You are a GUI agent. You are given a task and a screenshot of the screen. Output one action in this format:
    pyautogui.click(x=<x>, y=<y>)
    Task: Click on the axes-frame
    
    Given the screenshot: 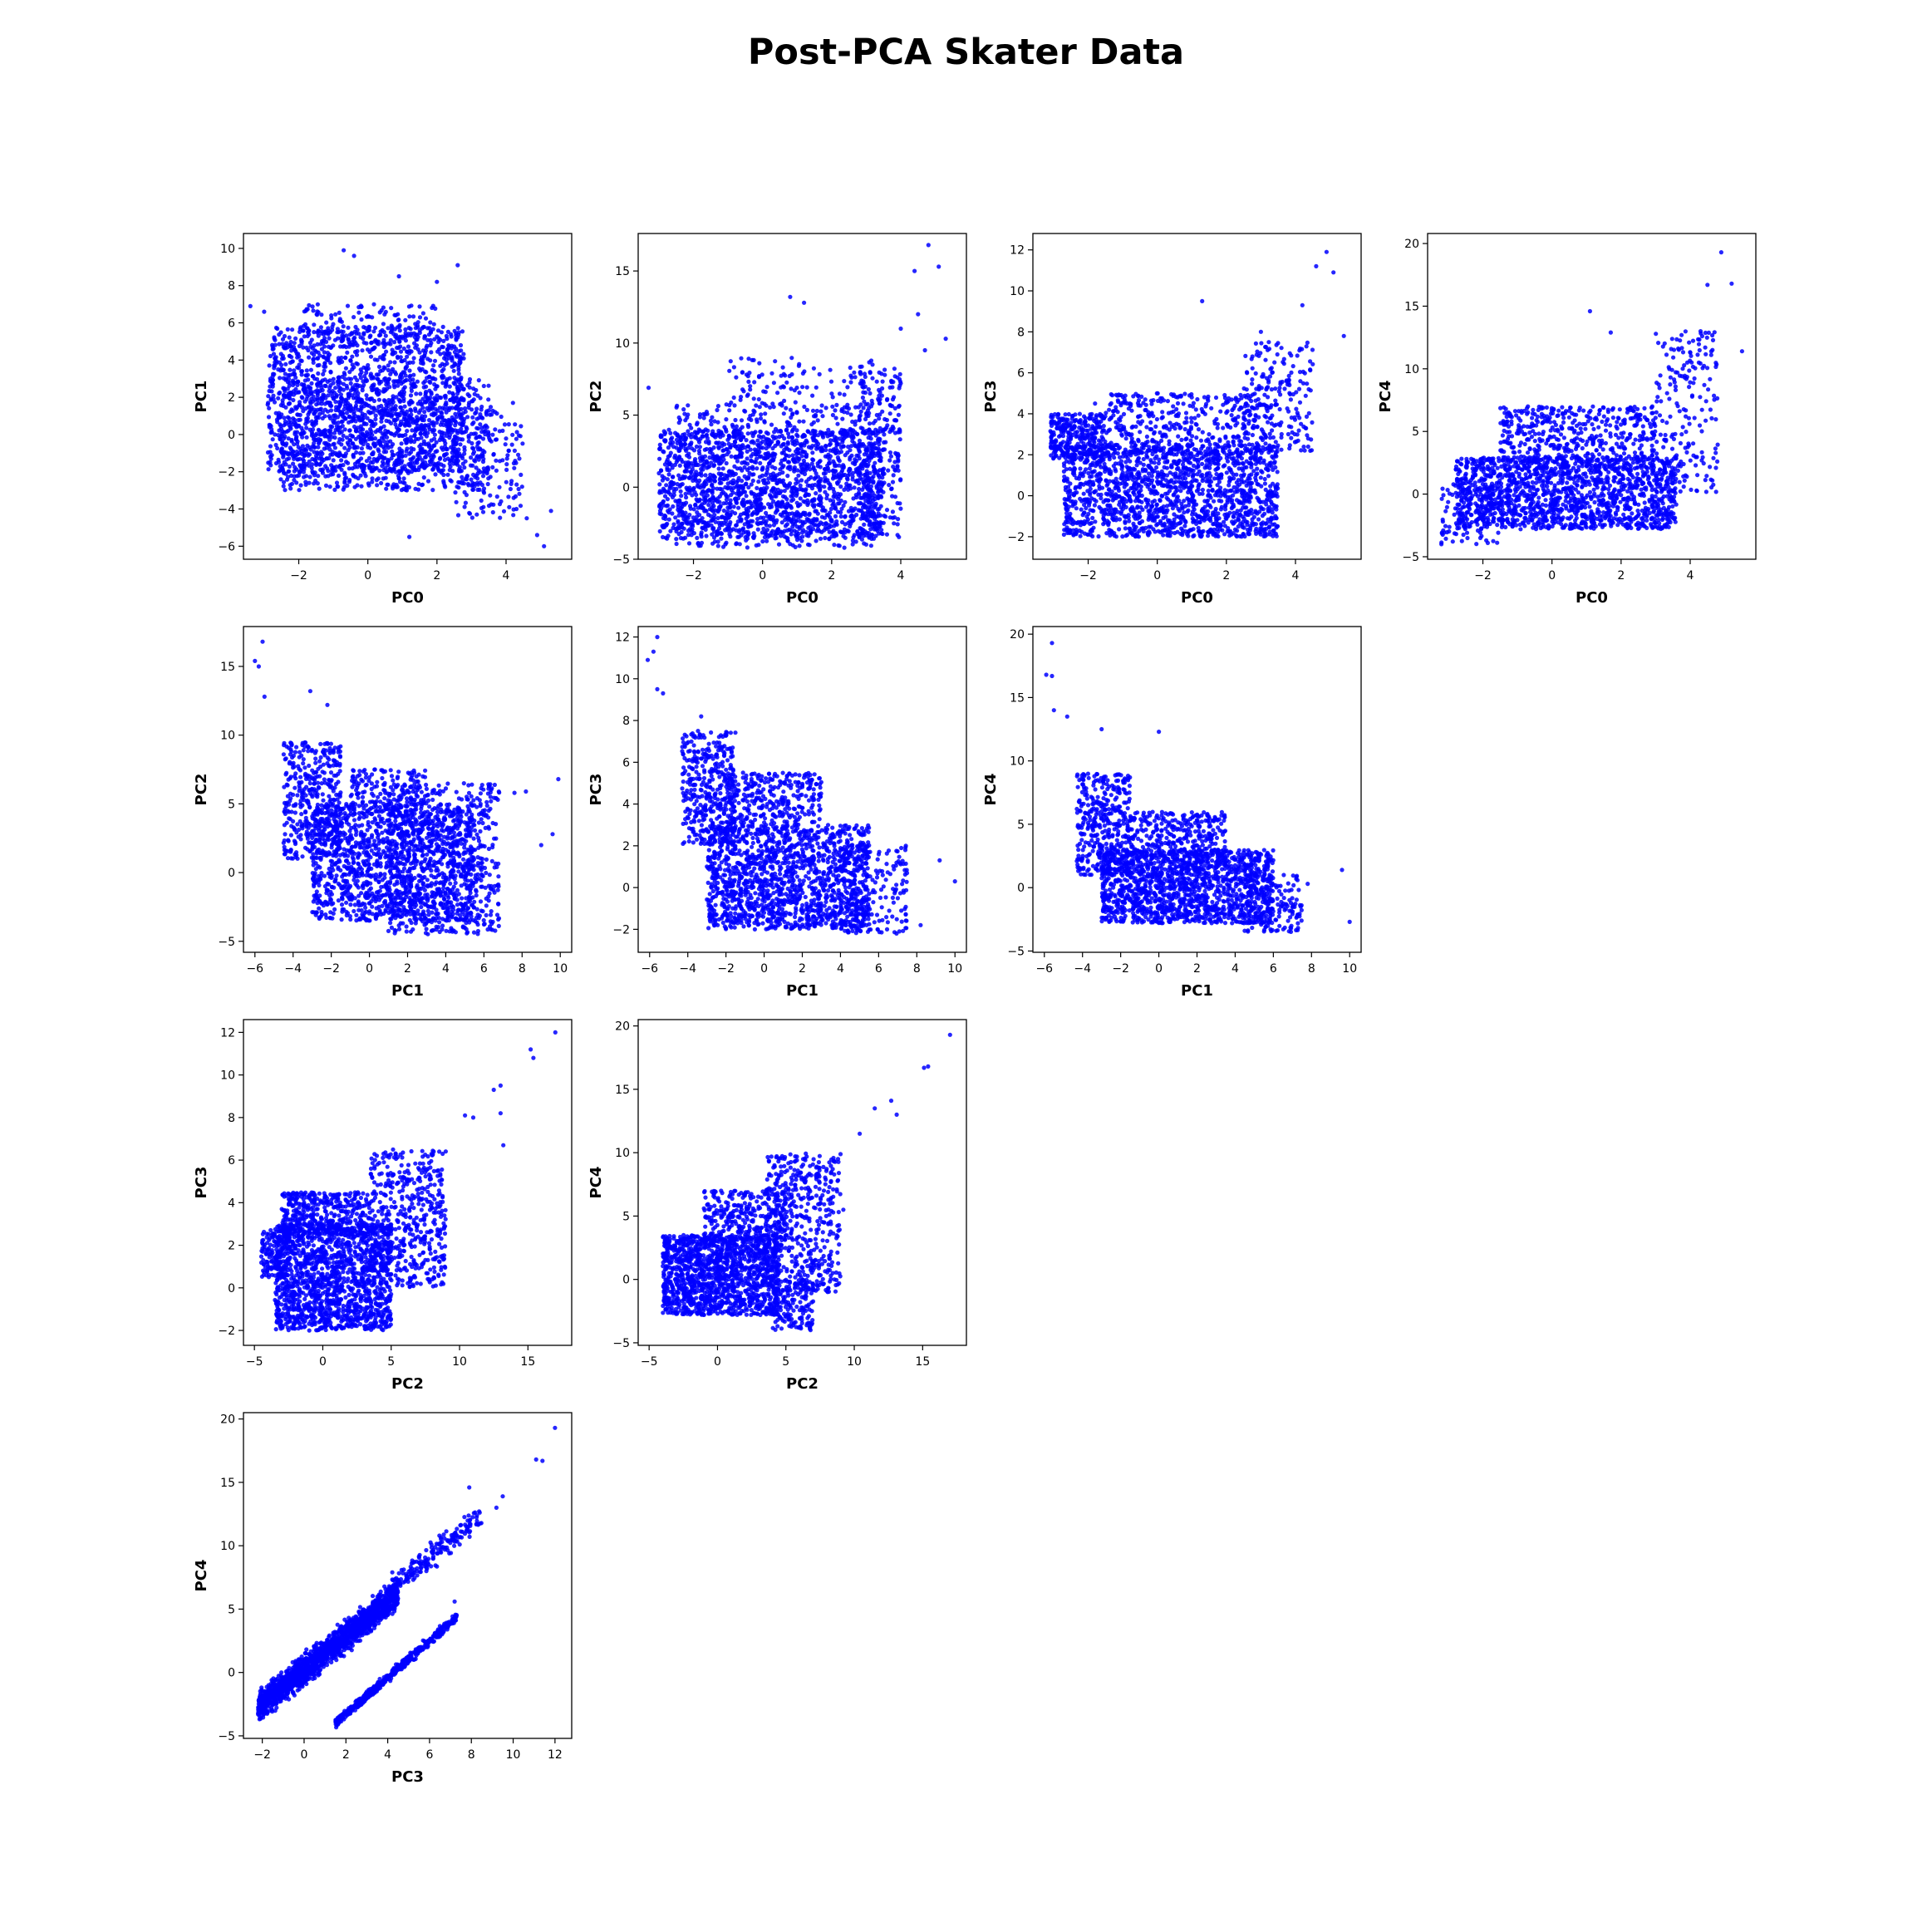 What is the action you would take?
    pyautogui.click(x=408, y=396)
    